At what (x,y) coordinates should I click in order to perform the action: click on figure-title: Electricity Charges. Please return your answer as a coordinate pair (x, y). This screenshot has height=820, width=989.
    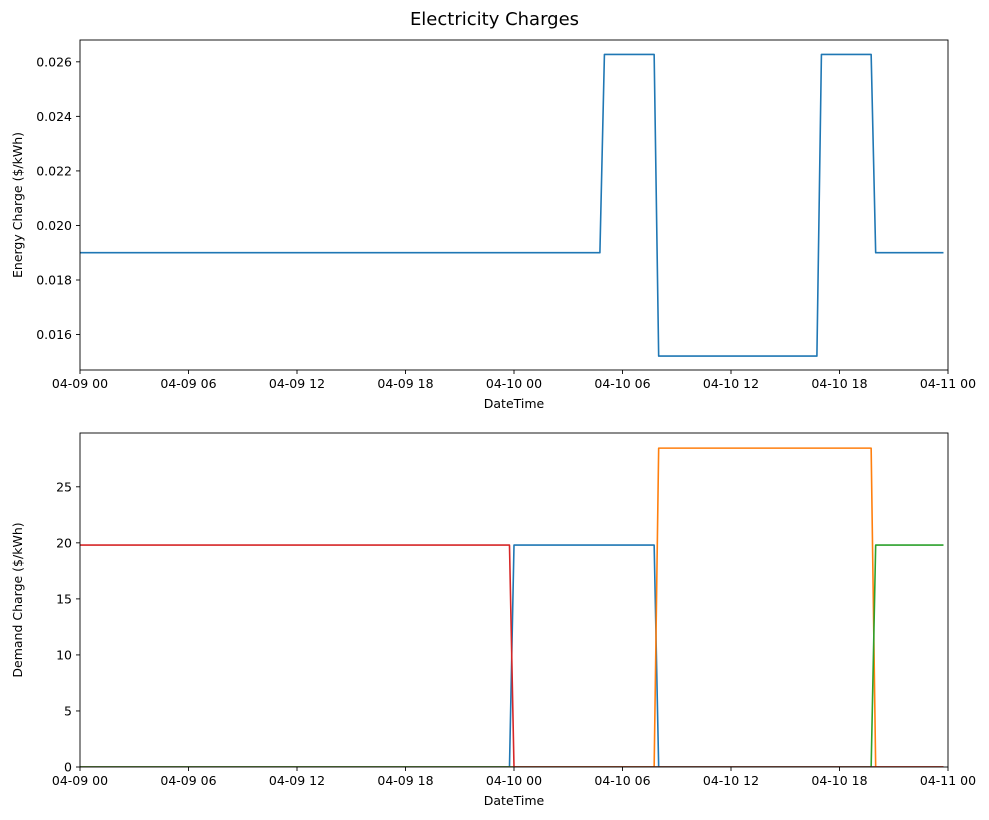
    Looking at the image, I should click on (494, 19).